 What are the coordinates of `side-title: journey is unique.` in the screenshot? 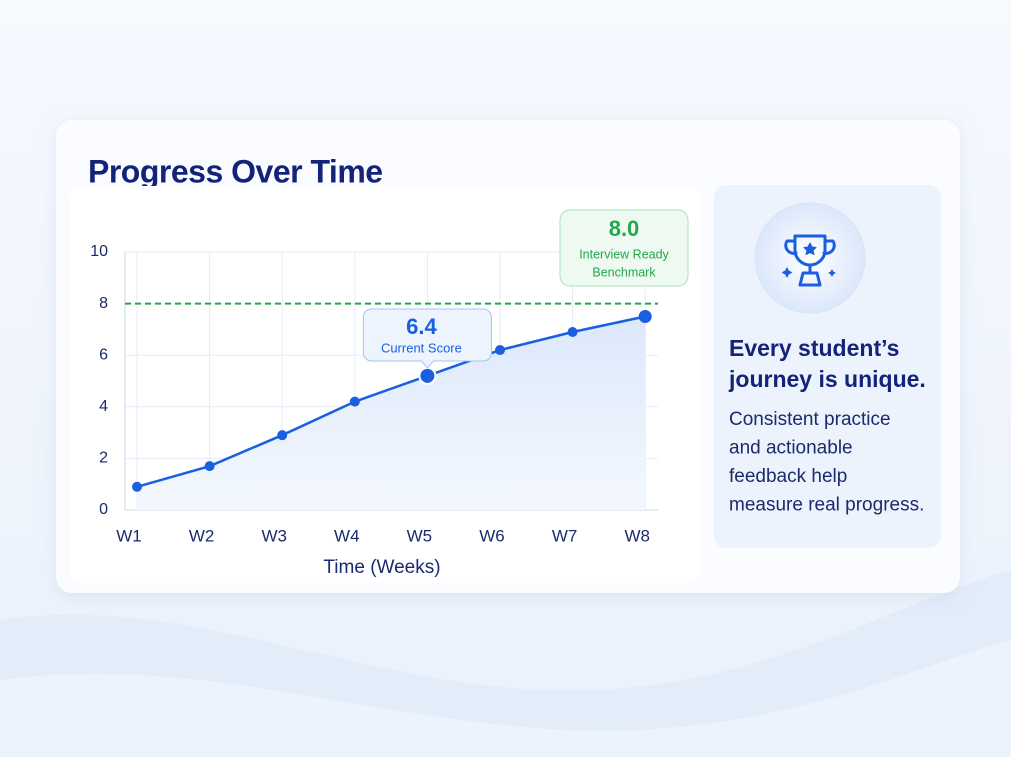 It's located at (827, 379).